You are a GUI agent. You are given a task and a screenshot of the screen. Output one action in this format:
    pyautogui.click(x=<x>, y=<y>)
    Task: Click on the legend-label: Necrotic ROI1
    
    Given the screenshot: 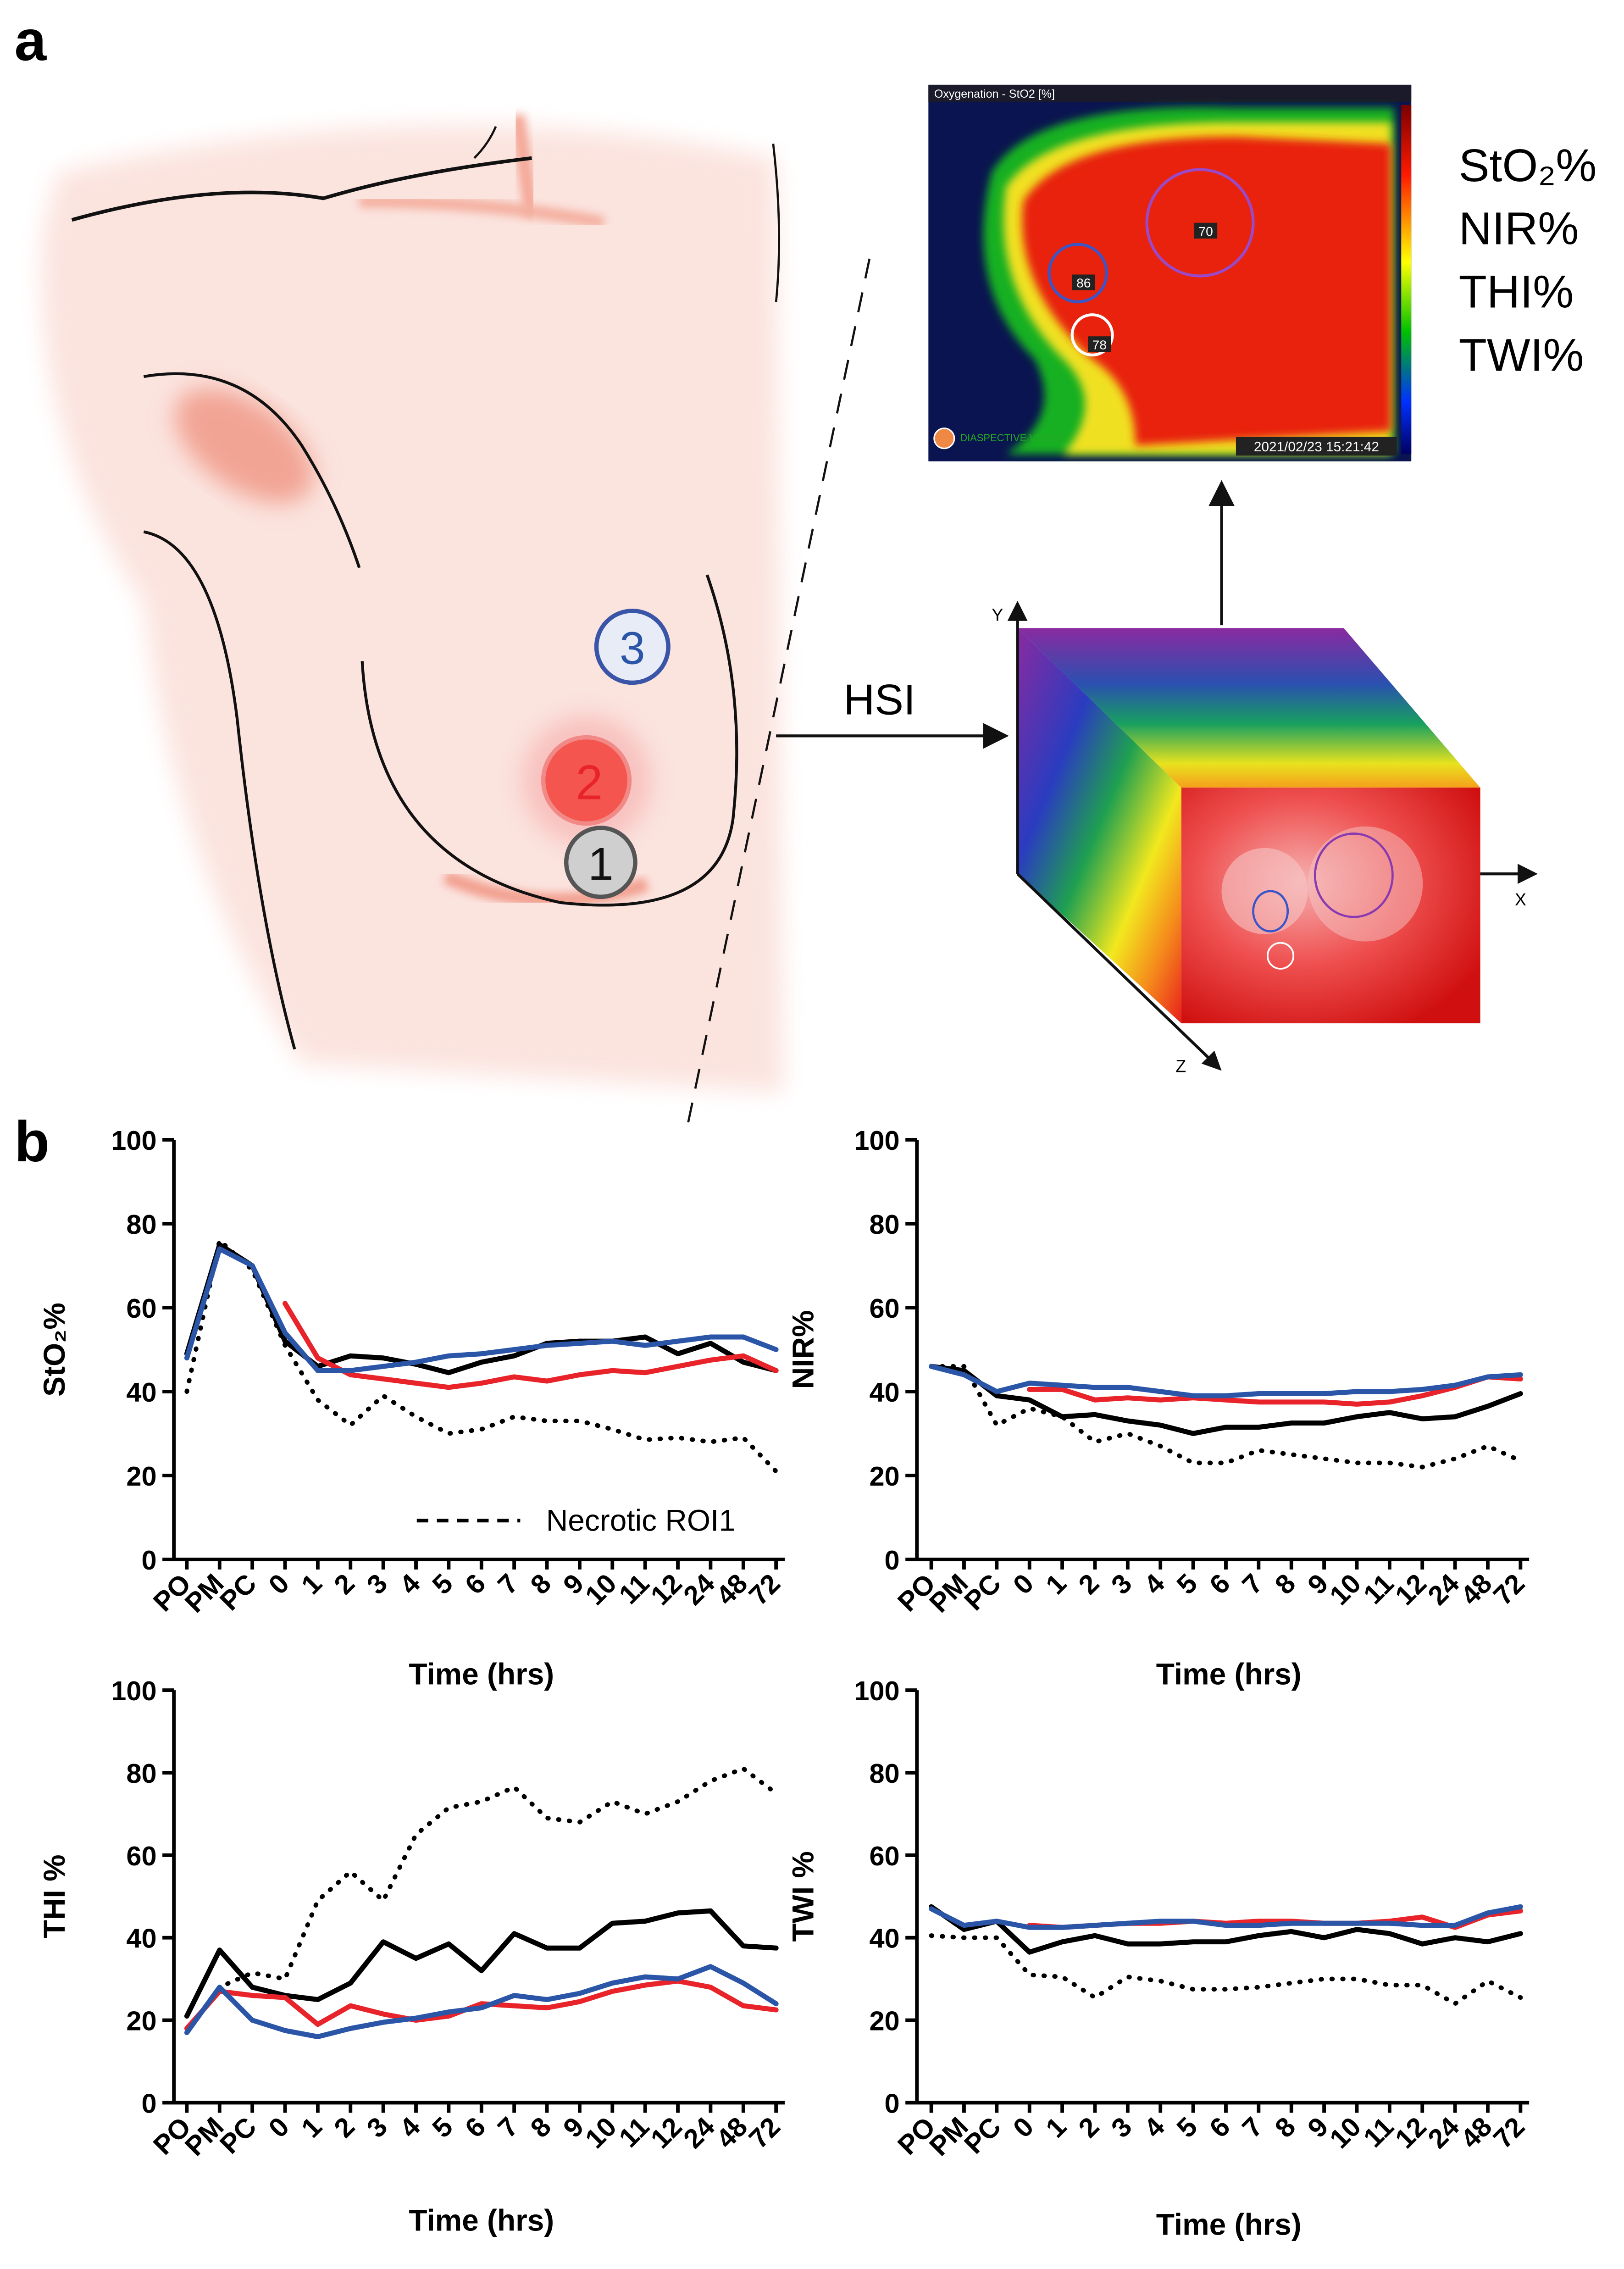 What is the action you would take?
    pyautogui.click(x=641, y=1520)
    